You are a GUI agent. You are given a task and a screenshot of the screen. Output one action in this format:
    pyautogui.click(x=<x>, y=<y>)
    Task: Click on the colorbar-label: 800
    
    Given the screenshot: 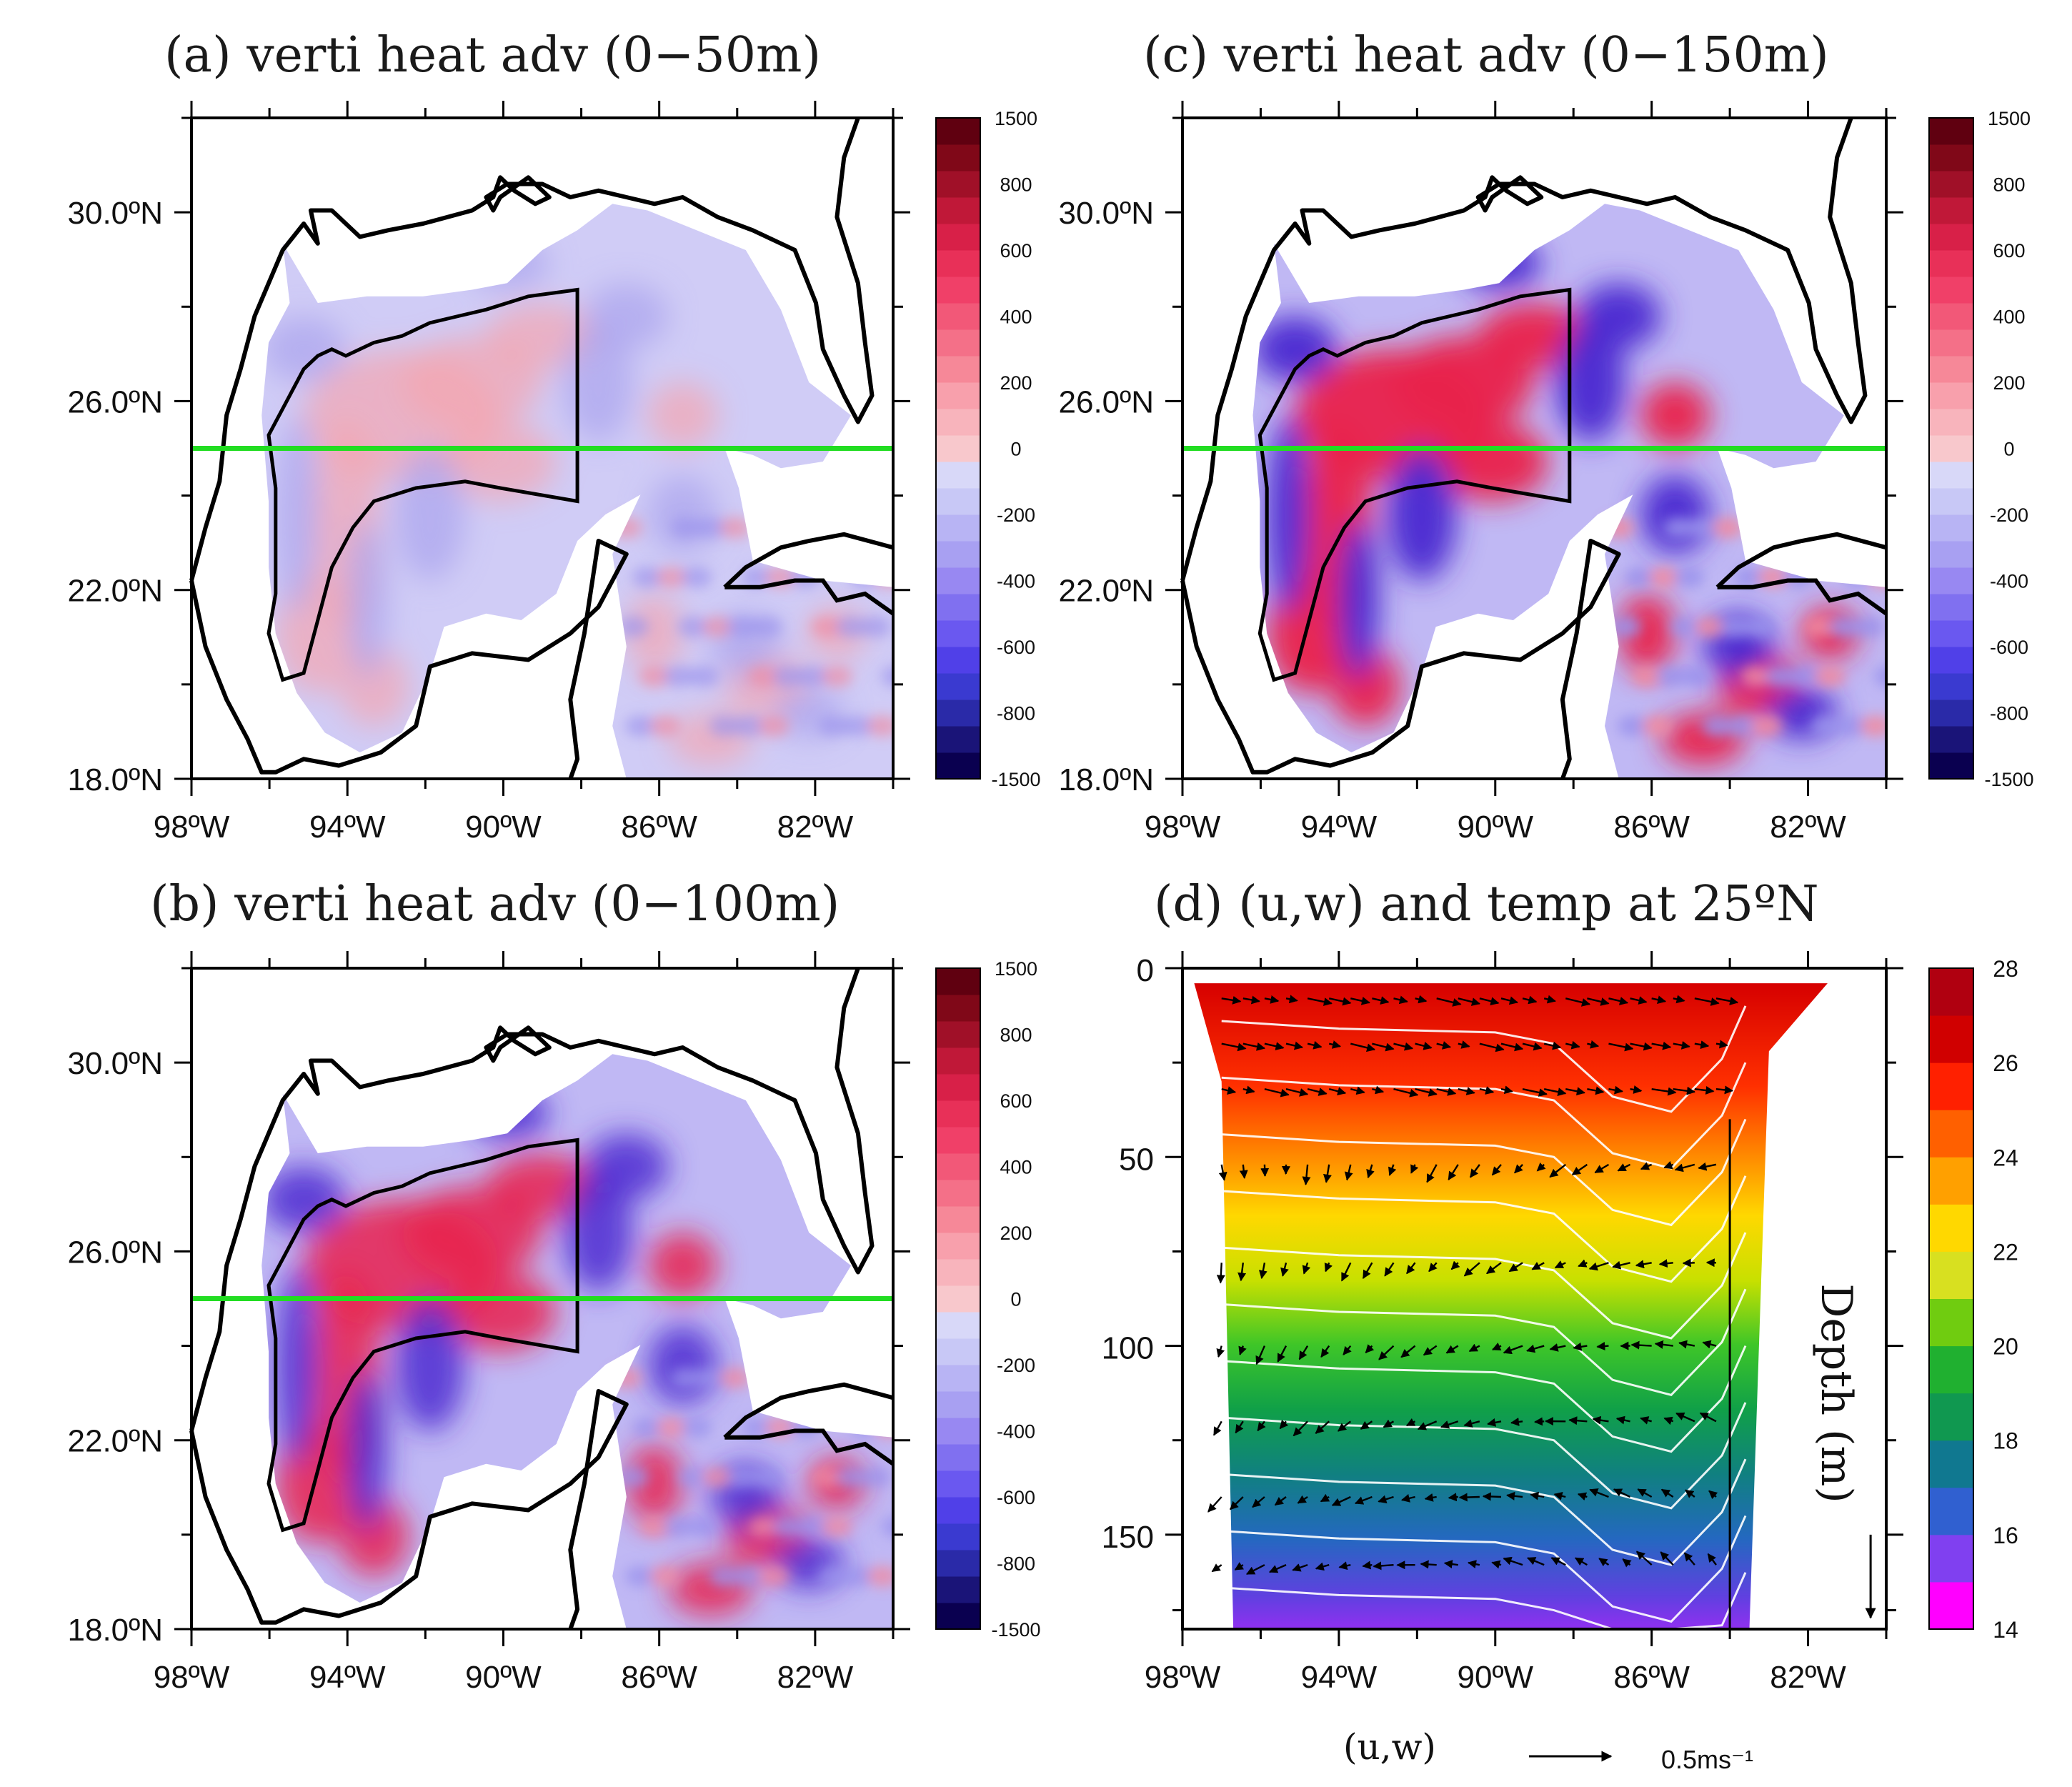 What is the action you would take?
    pyautogui.click(x=1016, y=185)
    